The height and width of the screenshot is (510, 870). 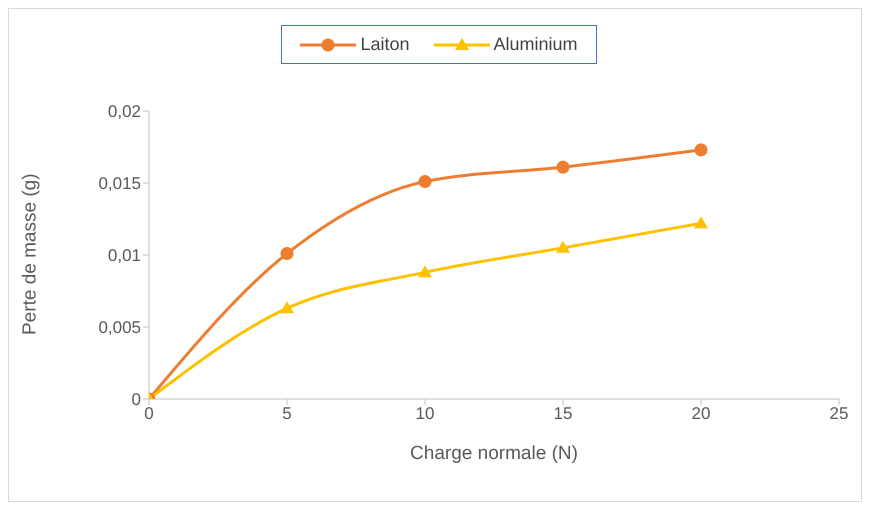 I want to click on y-tick-label: 0,015, so click(x=119, y=184).